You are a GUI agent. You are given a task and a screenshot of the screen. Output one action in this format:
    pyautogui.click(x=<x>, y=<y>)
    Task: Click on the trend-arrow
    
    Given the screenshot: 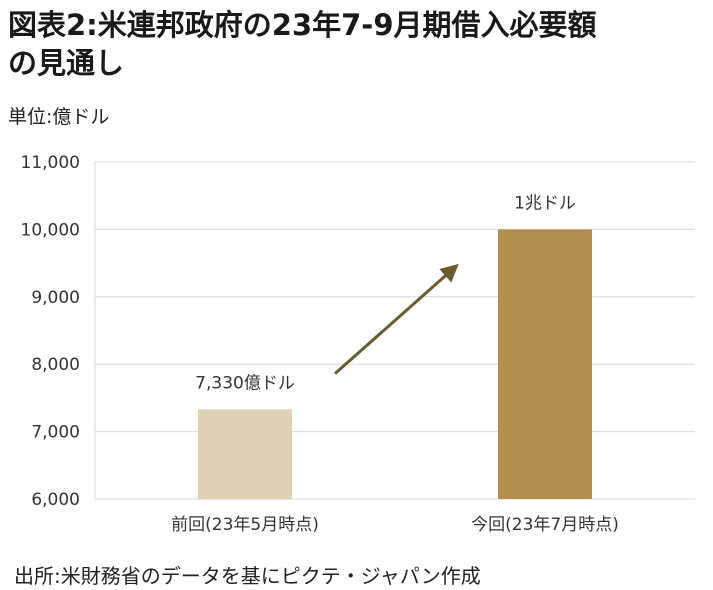 What is the action you would take?
    pyautogui.click(x=396, y=319)
    